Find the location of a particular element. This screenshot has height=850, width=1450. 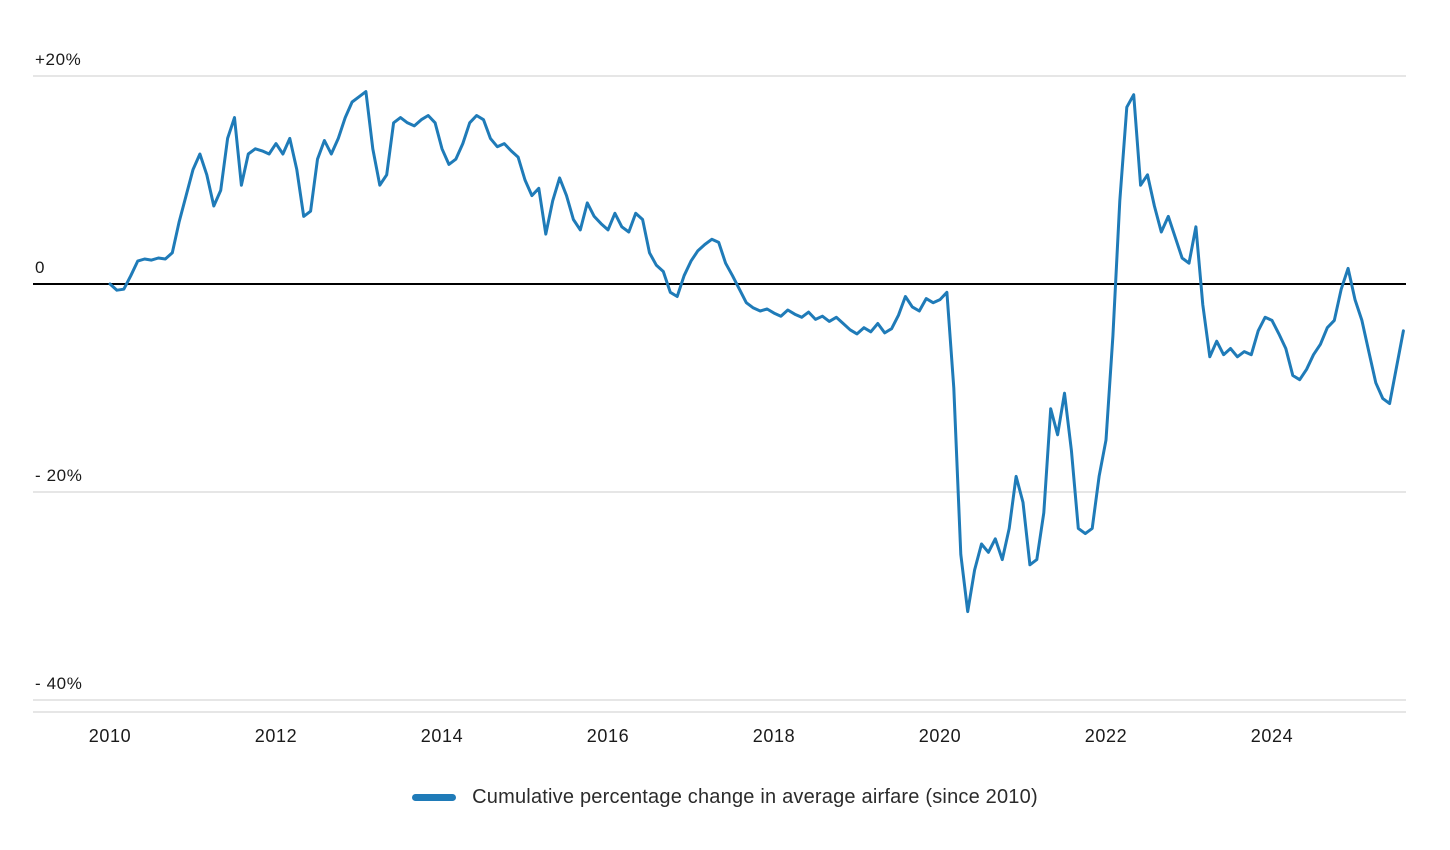

x-tick-label: 2010 is located at coordinates (110, 736).